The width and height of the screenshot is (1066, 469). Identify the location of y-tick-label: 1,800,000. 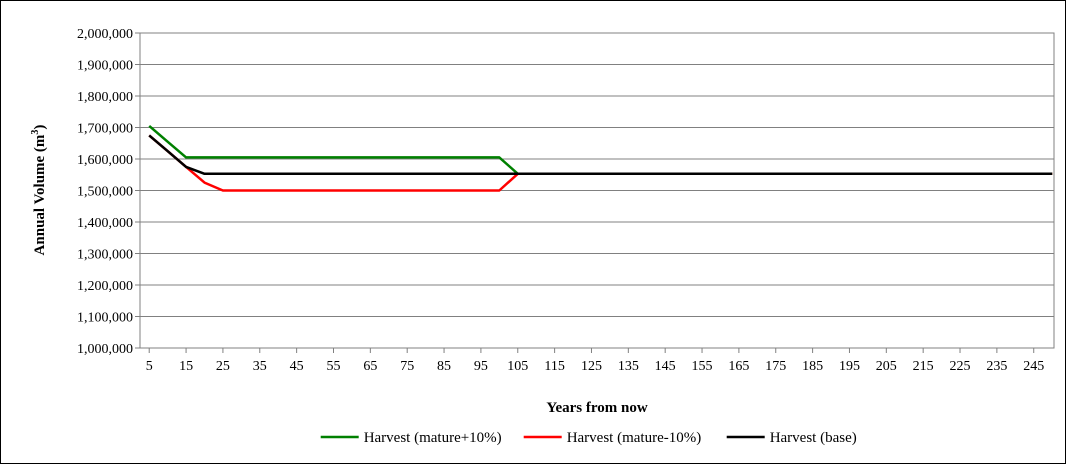
(105, 97).